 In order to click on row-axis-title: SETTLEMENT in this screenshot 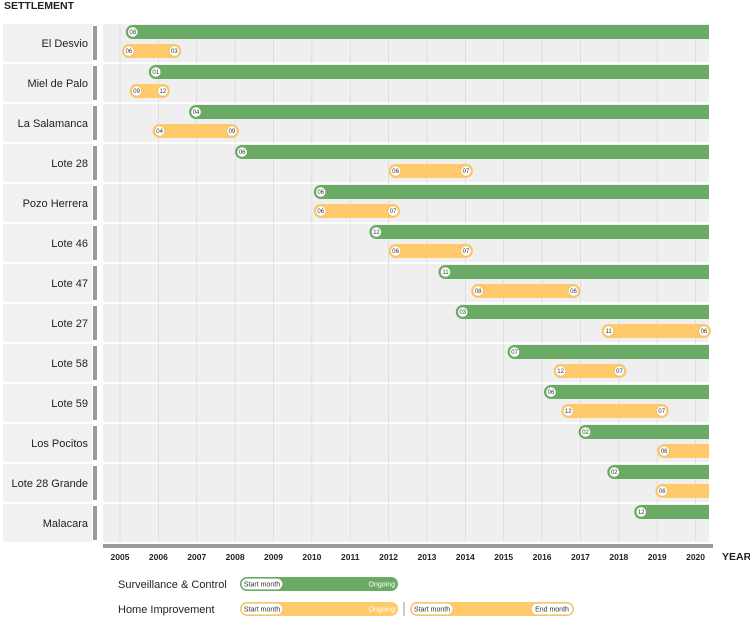, I will do `click(39, 6)`.